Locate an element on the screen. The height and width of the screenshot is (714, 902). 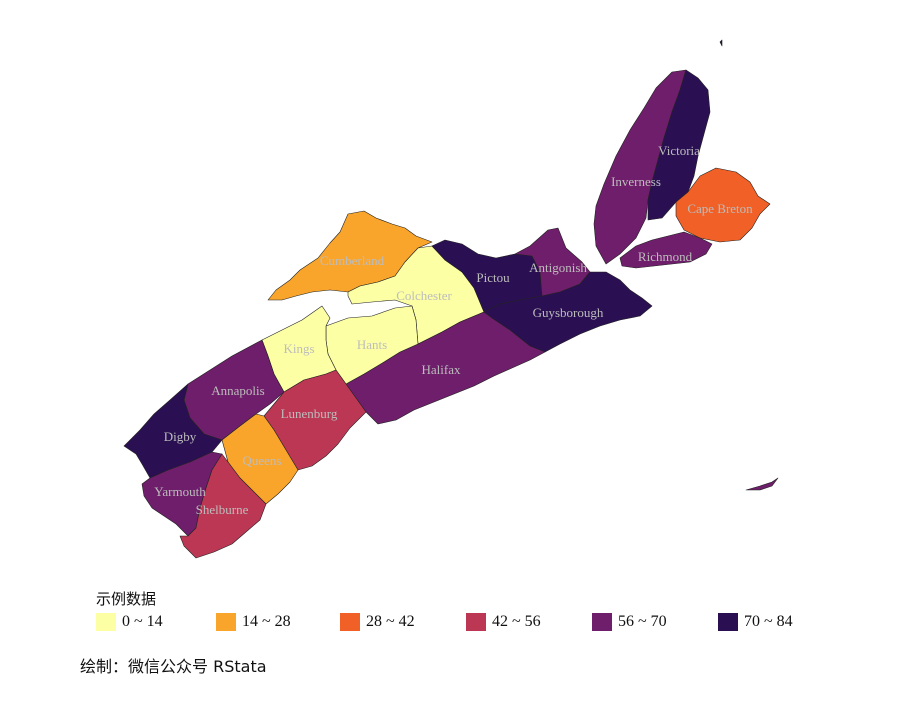
legend-label: 42 ~ 56 is located at coordinates (516, 621).